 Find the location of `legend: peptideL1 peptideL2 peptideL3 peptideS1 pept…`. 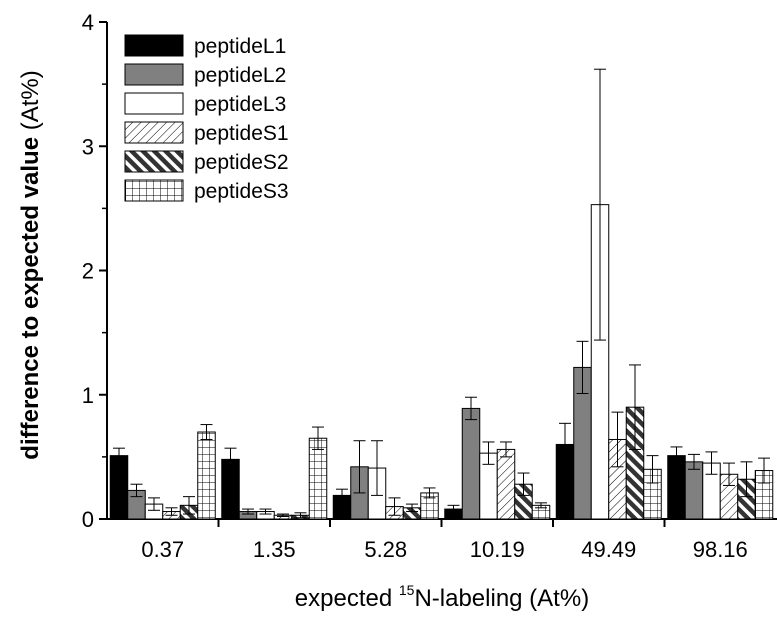

legend: peptideL1 peptideL2 peptideL3 peptideS1 pept… is located at coordinates (206, 118).